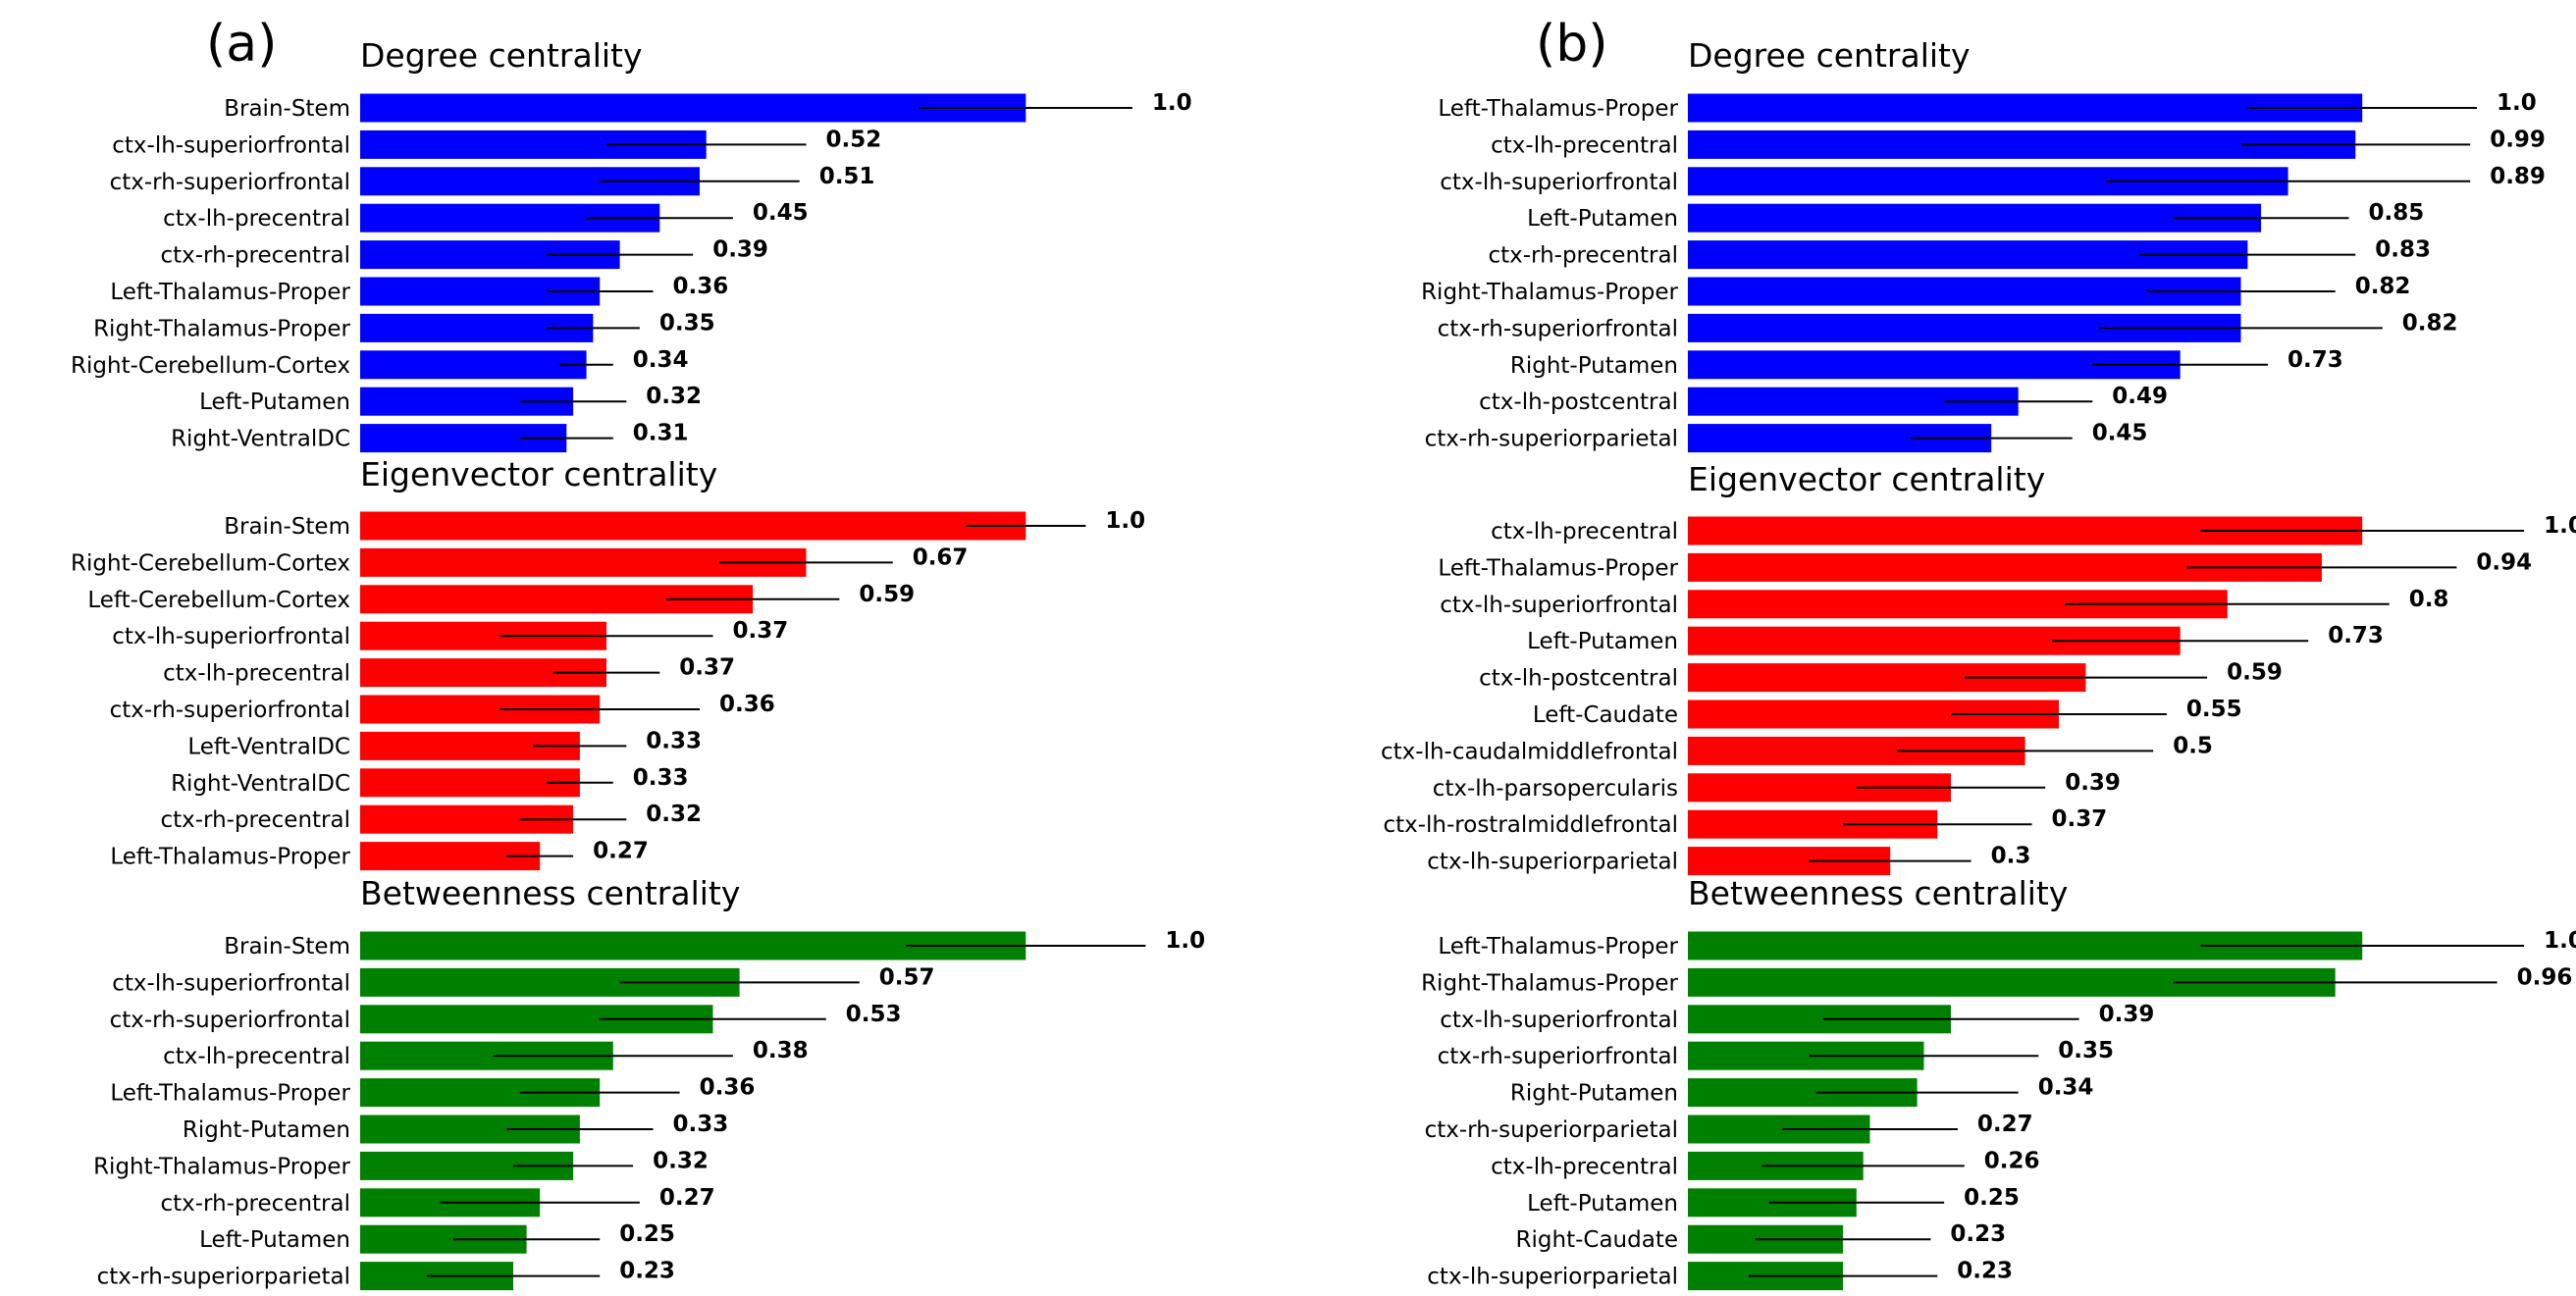  What do you see at coordinates (2140, 397) in the screenshot?
I see `value-label: 0.49` at bounding box center [2140, 397].